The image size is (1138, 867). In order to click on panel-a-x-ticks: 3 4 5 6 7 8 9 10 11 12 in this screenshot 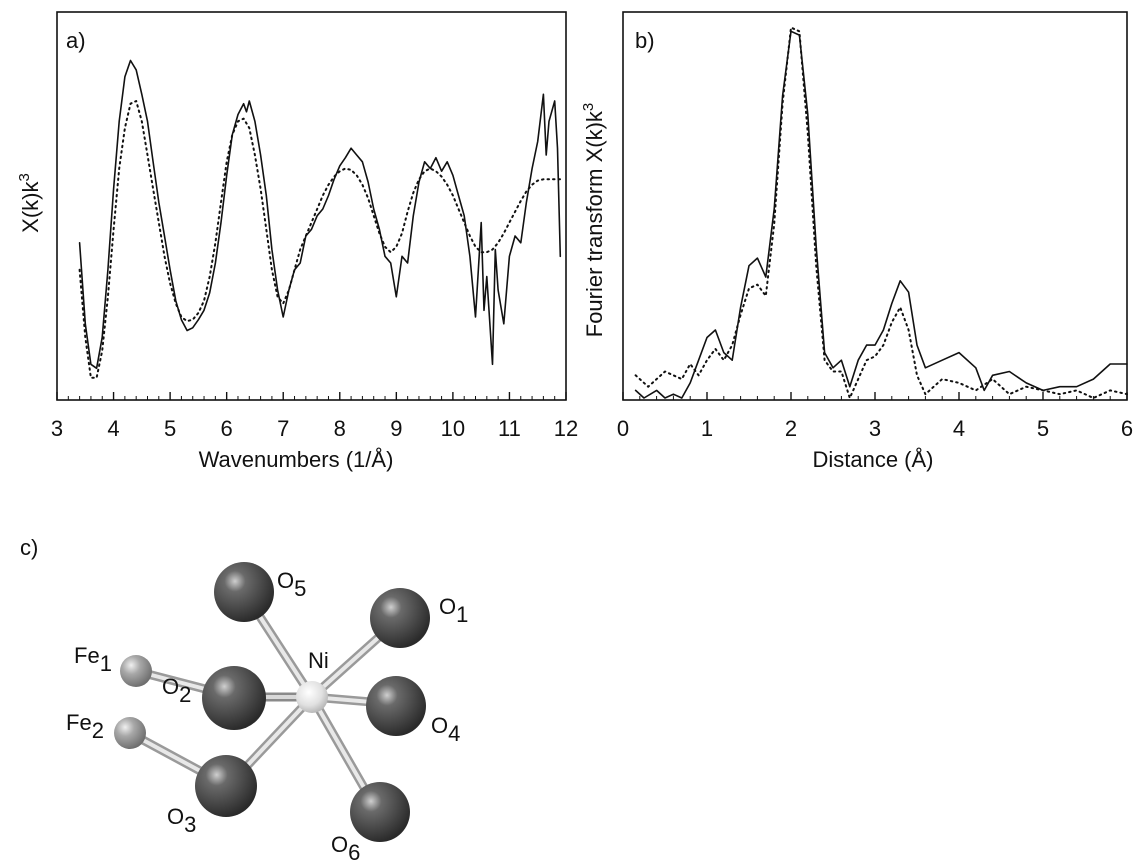, I will do `click(314, 416)`.